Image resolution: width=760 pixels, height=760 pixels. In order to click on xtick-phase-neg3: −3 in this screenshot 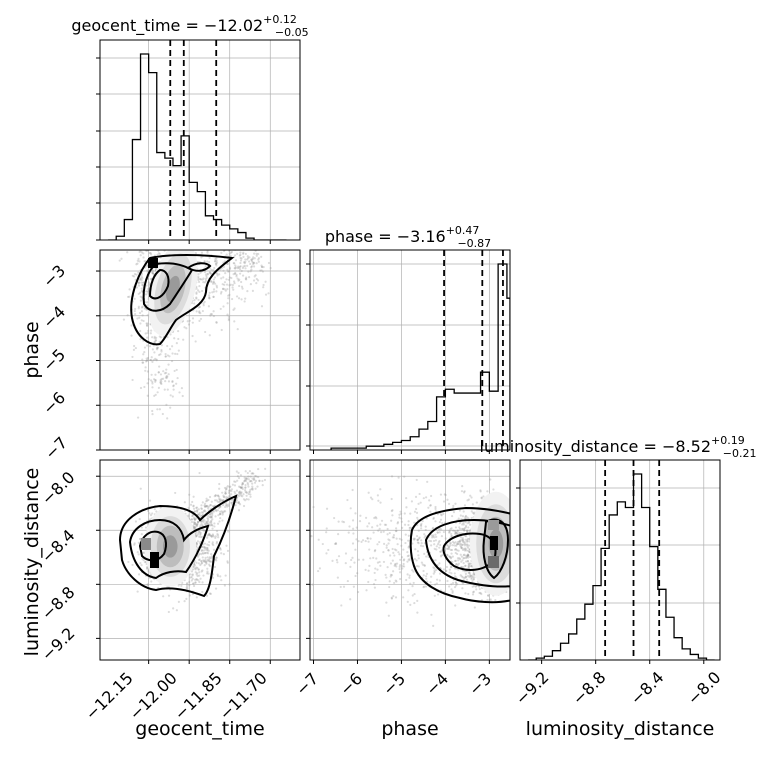, I will do `click(480, 684)`.